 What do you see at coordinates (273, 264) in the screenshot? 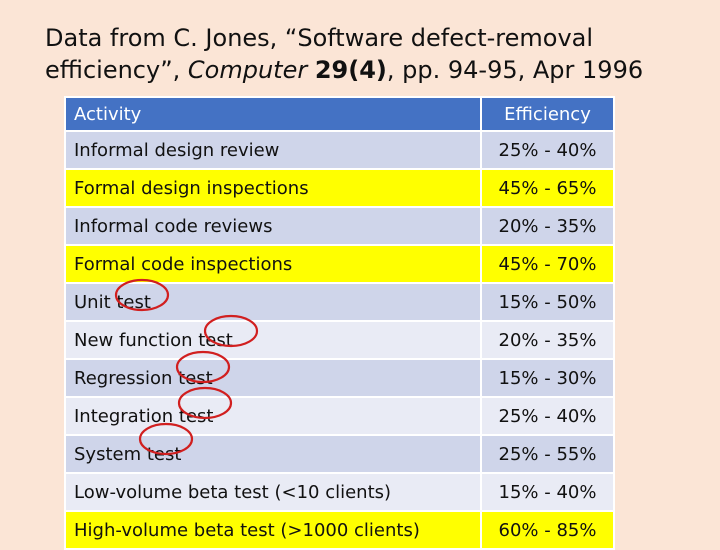
I see `activity-cell: Formal code inspections` at bounding box center [273, 264].